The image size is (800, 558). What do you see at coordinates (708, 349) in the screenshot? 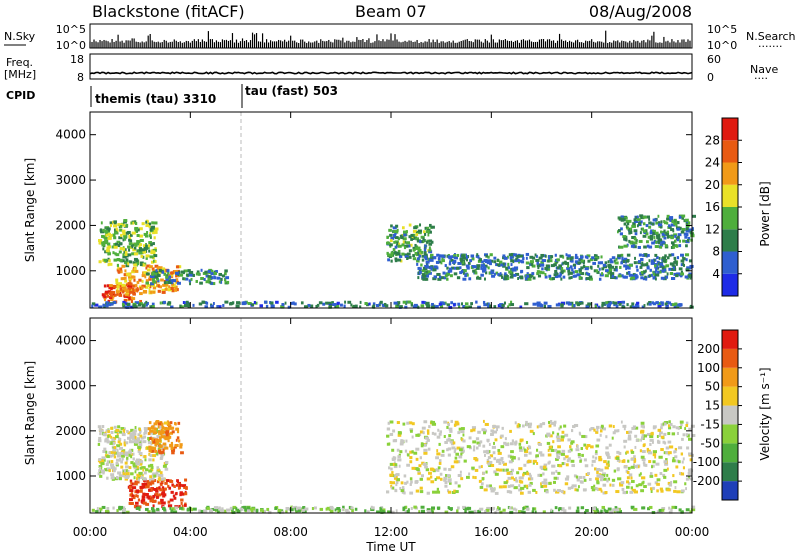
I see `colorbar-tick-label: 200` at bounding box center [708, 349].